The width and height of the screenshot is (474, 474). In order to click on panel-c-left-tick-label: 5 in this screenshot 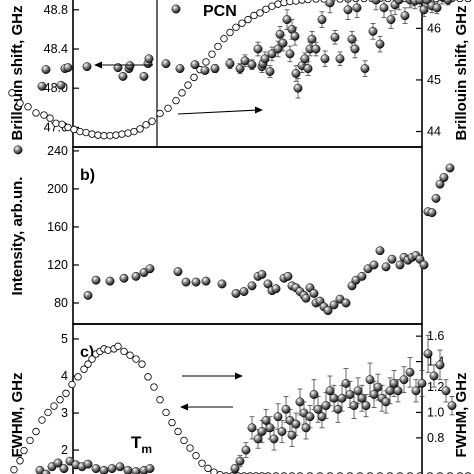, I will do `click(64, 339)`.